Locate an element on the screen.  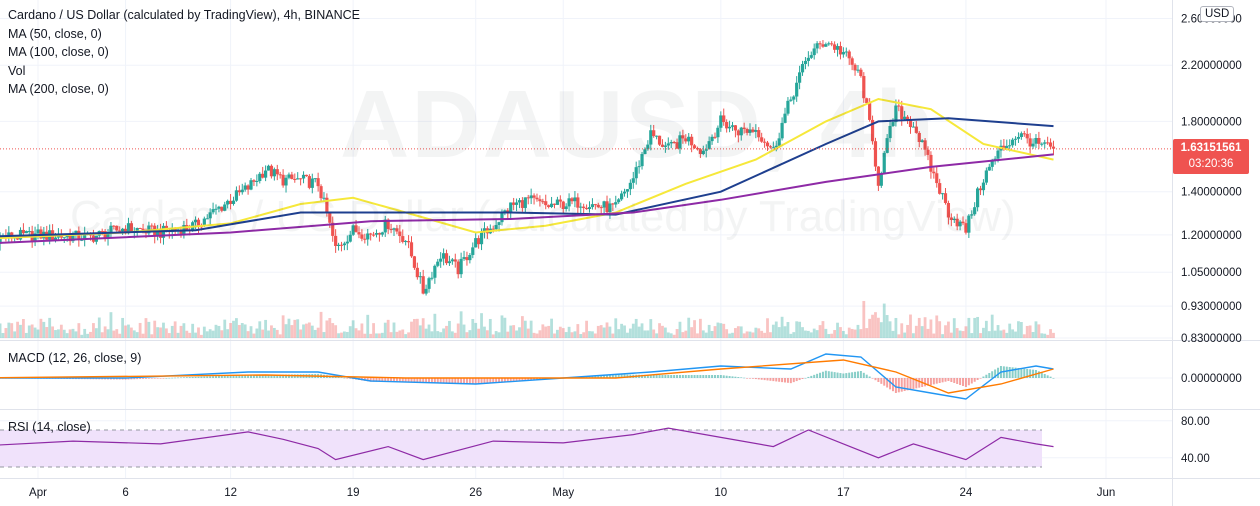
time-axis: Apr 6 12 19 26 May 10 17 24 Jun is located at coordinates (572, 493).